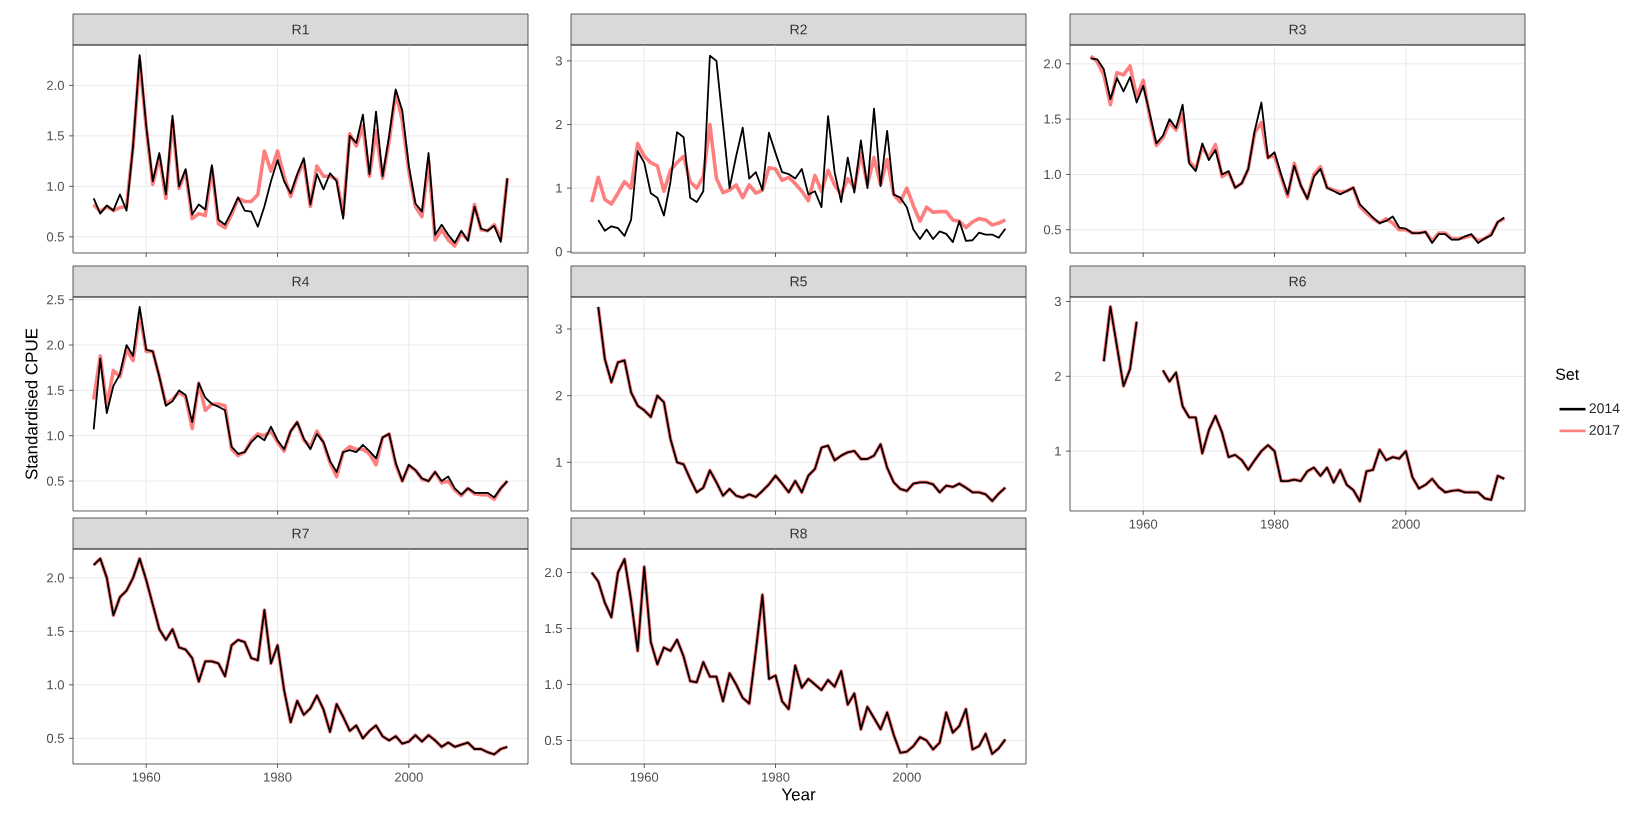 The image size is (1634, 818). I want to click on chart-title: R7, so click(300, 533).